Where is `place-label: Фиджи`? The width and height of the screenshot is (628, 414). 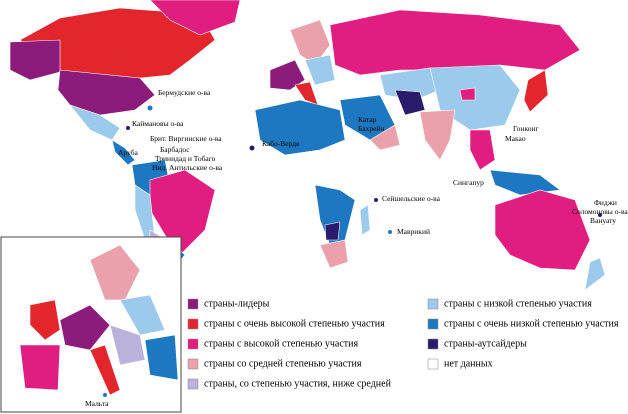 place-label: Фиджи is located at coordinates (605, 202).